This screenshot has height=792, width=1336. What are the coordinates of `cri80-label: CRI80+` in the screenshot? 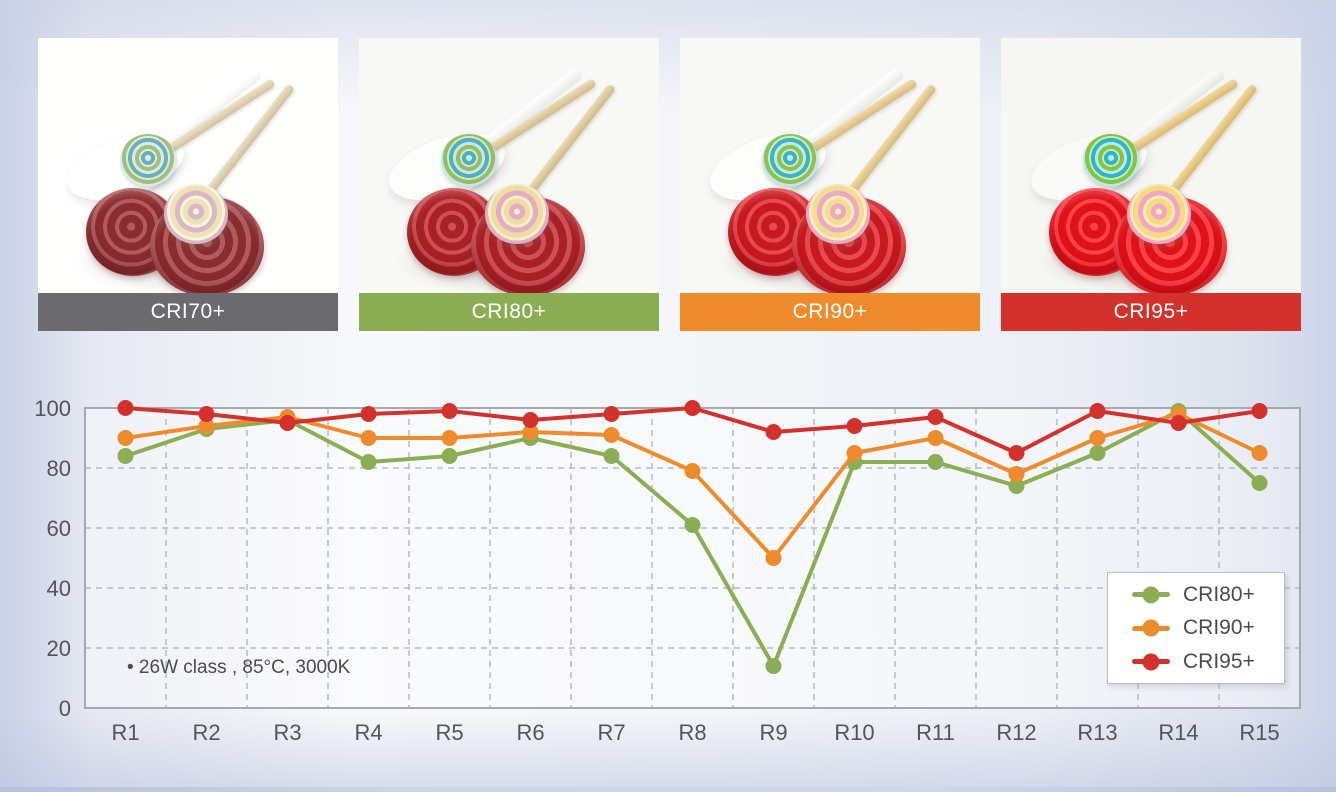 It's located at (509, 312).